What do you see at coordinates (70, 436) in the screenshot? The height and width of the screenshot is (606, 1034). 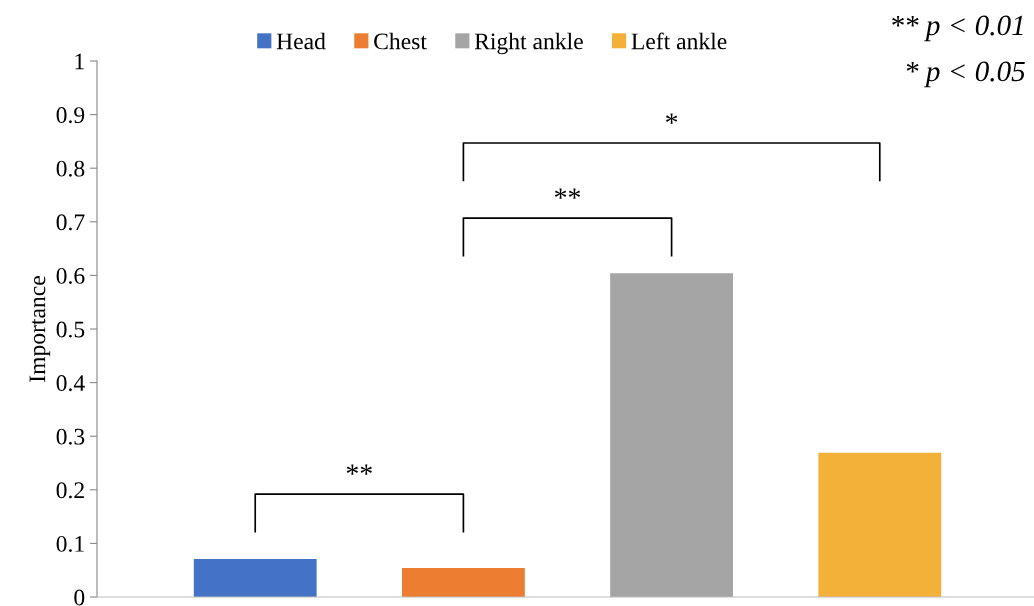 I see `y-tick-label: 0.3` at bounding box center [70, 436].